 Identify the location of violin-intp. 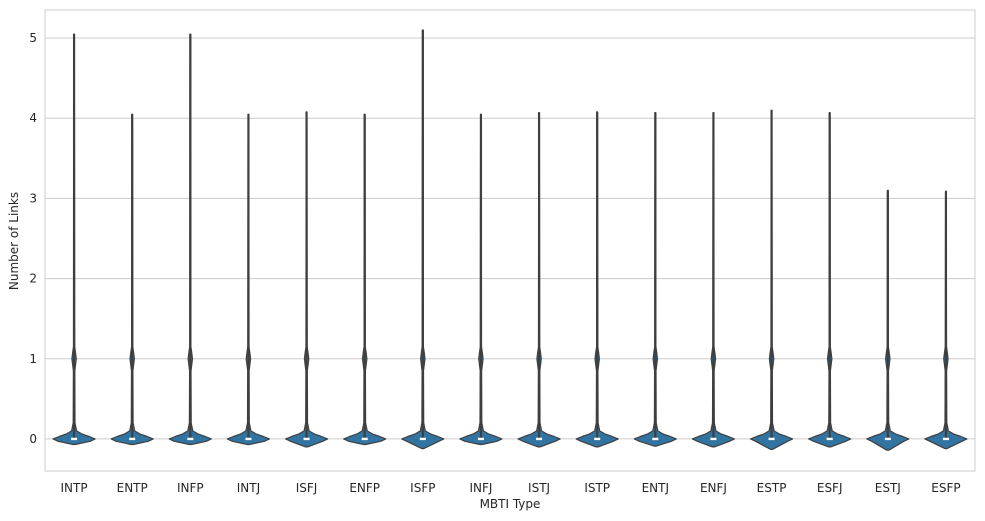
(74, 239).